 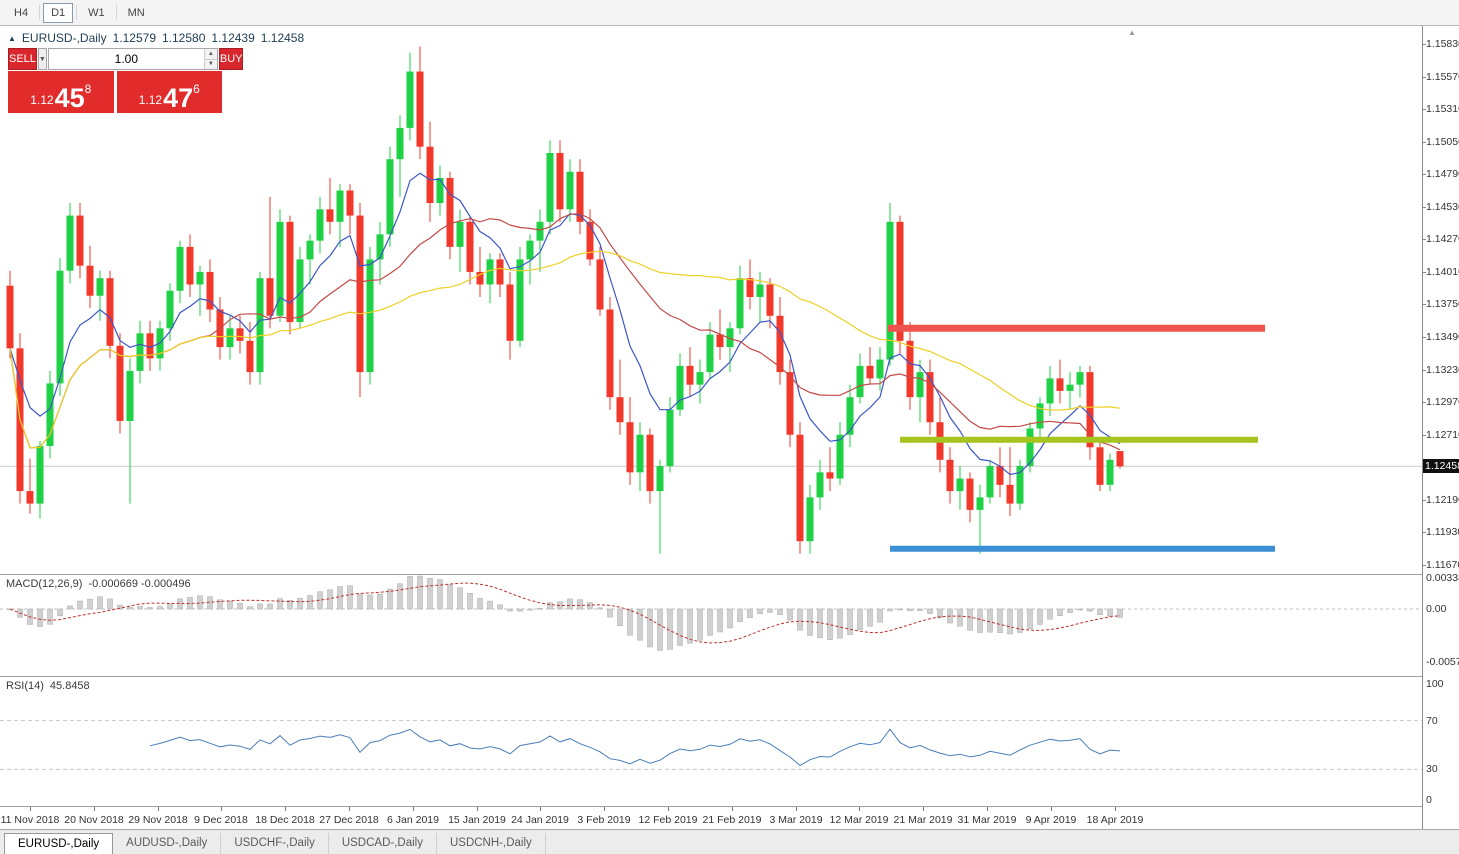 I want to click on time-axis-label: 29 Nov 2018, so click(x=158, y=820).